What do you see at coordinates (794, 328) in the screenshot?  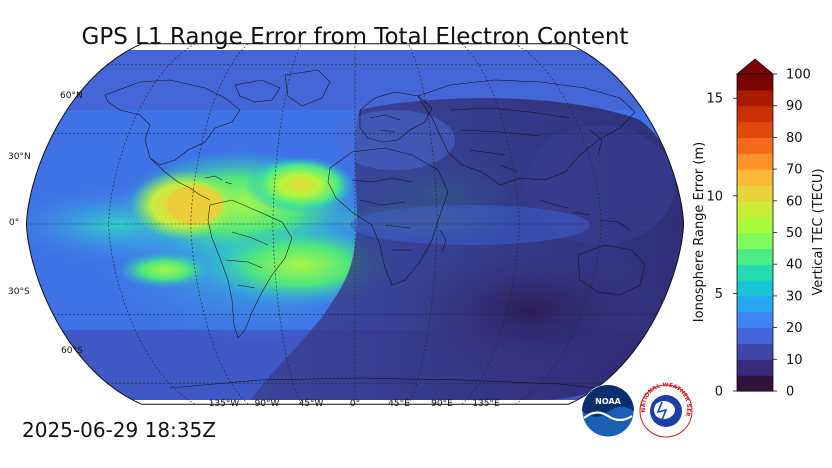 I see `right-tick-label: 20` at bounding box center [794, 328].